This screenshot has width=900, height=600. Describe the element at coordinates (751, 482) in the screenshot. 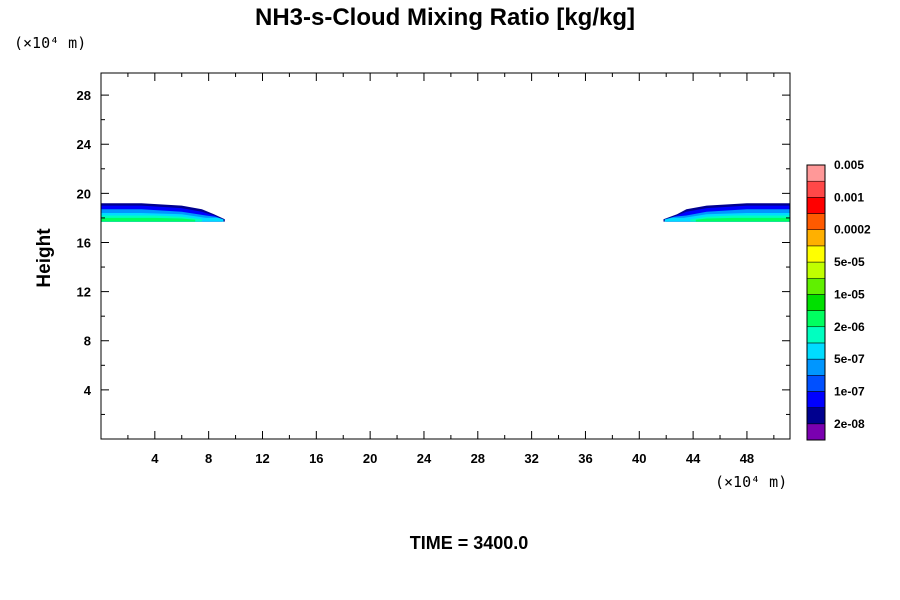

I see `x-unit-label: (×10⁴ m)` at that location.